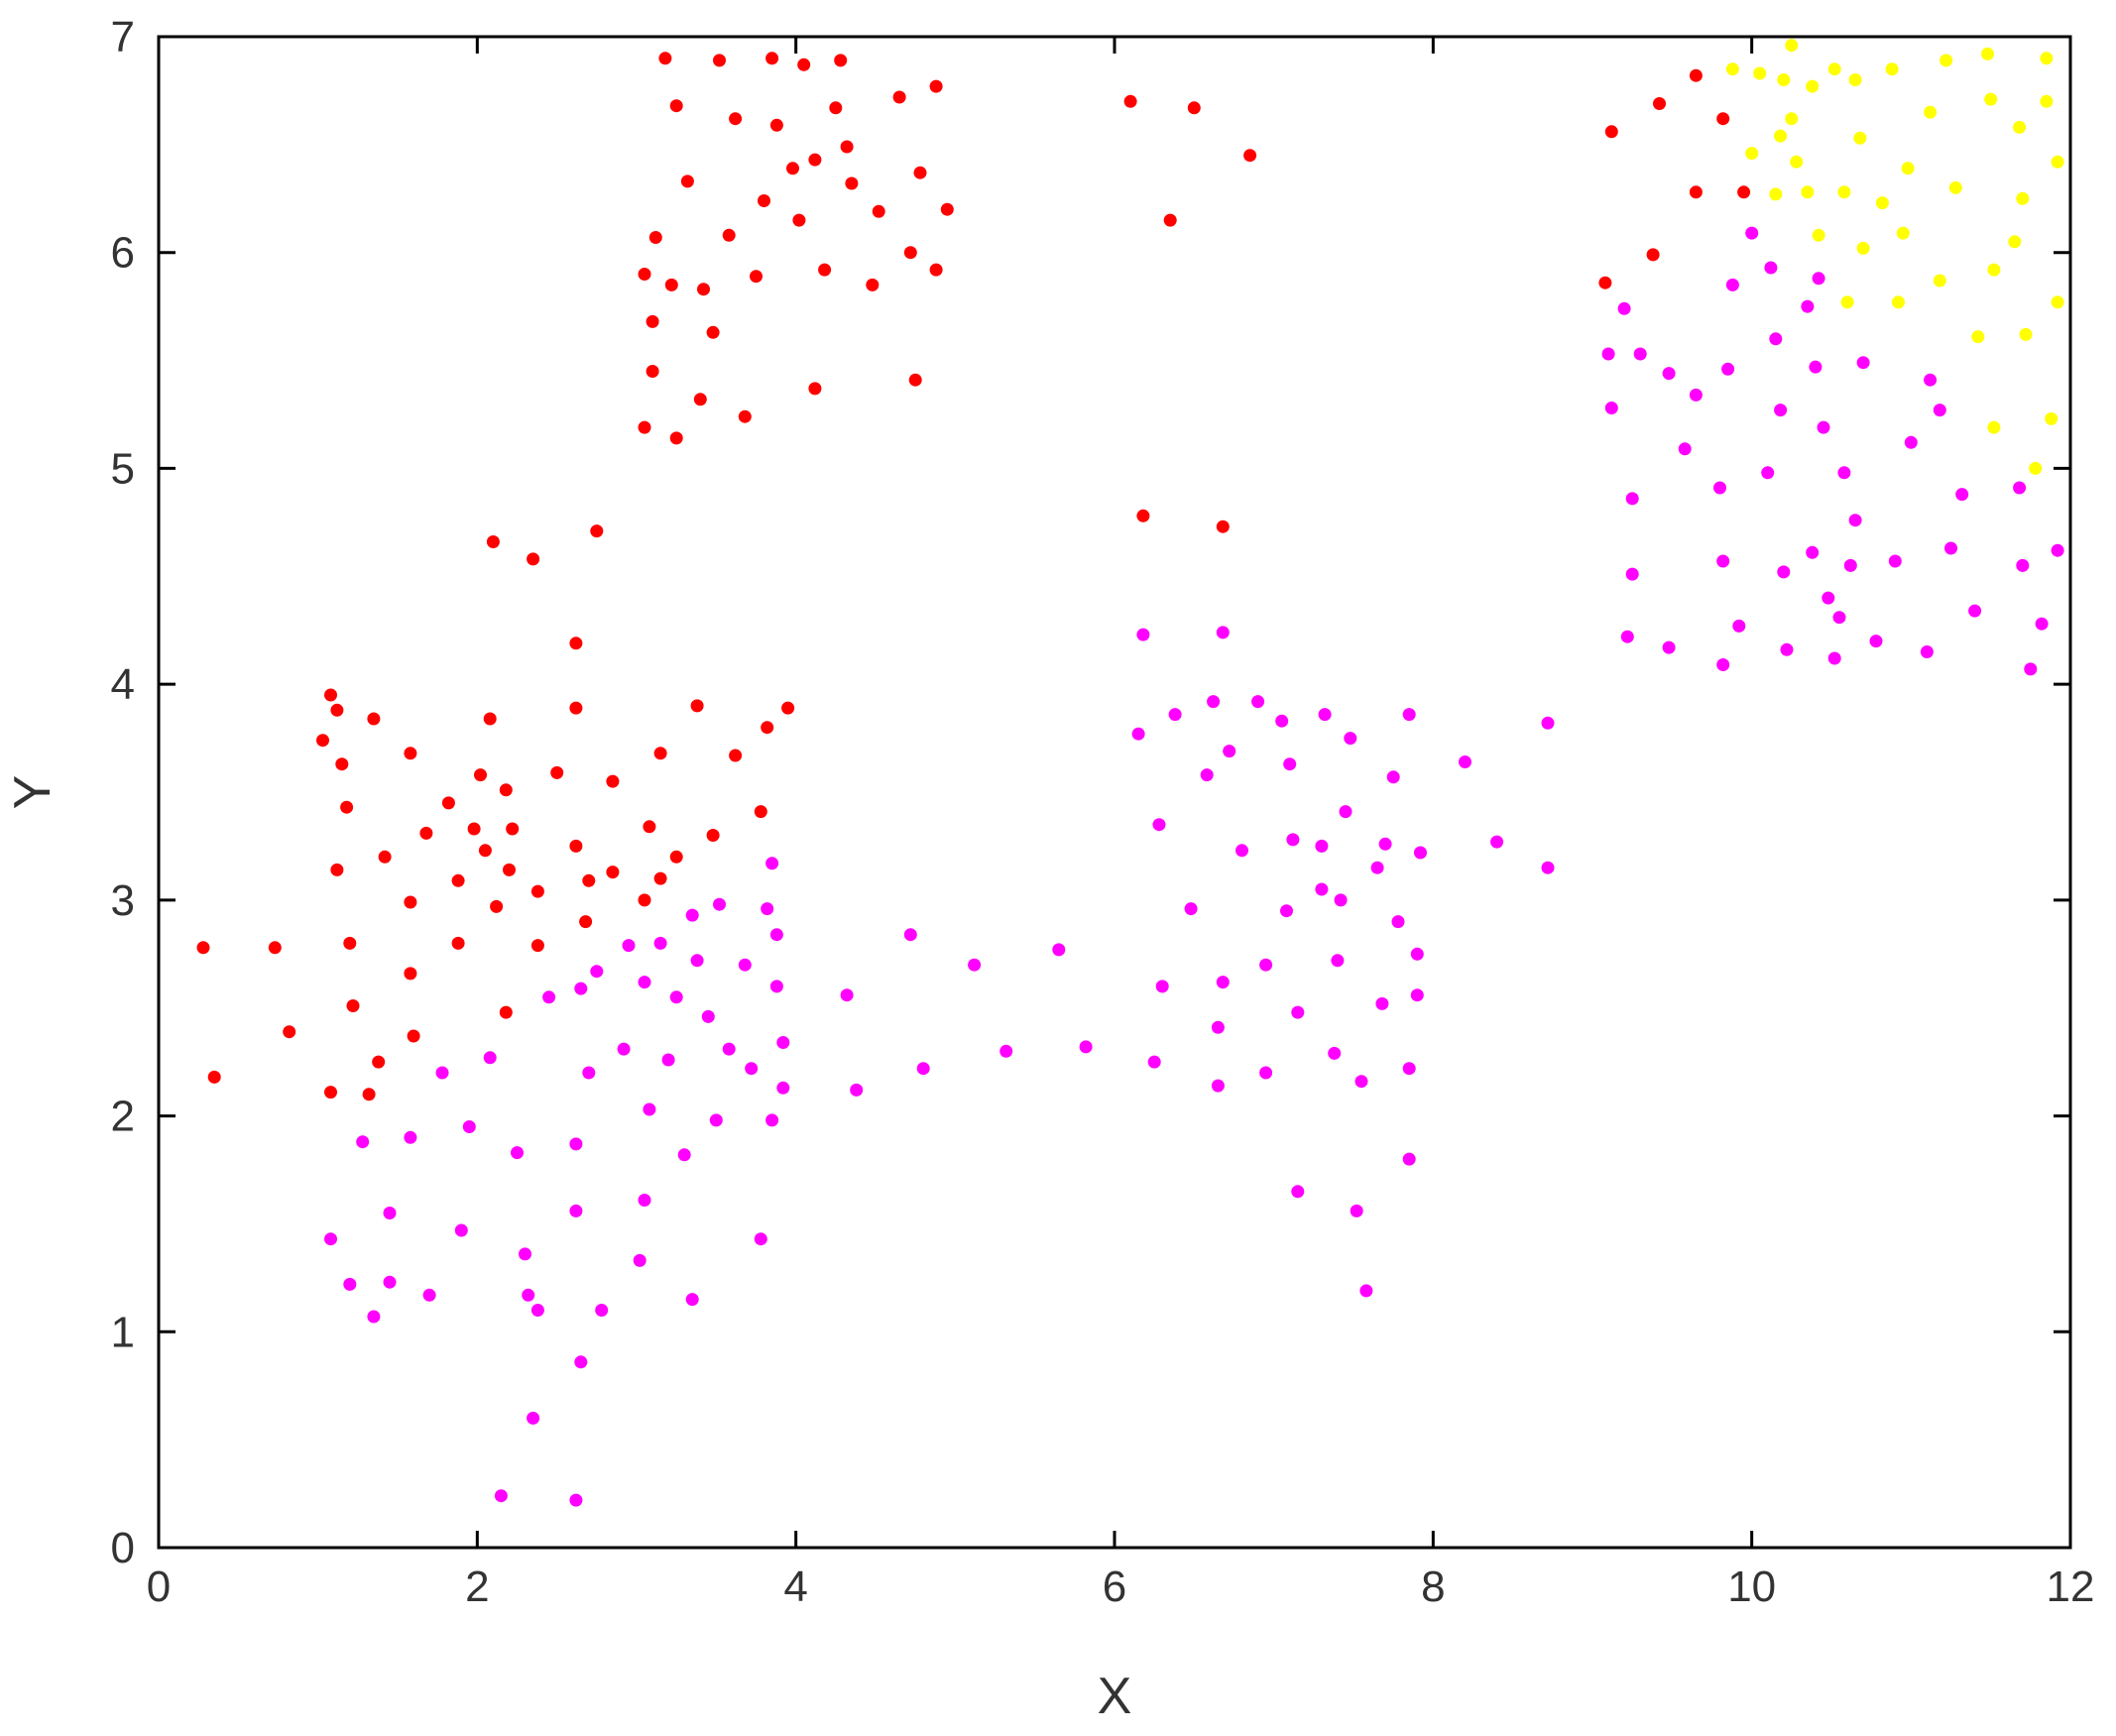  Describe the element at coordinates (123, 1332) in the screenshot. I see `y-tick-label-1: 1` at that location.